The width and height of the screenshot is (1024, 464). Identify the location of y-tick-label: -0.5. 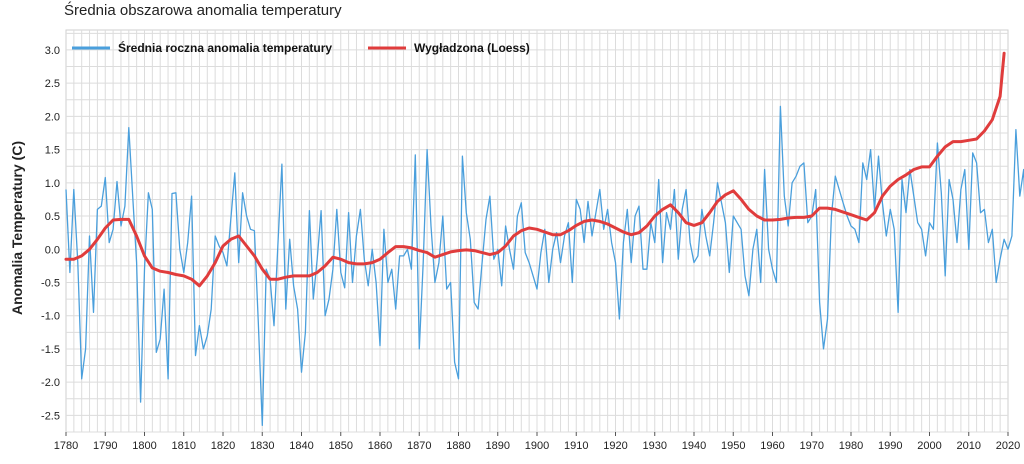
(50, 283).